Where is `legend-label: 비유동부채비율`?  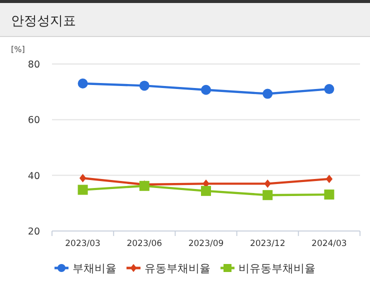 legend-label: 비유동부채비율 is located at coordinates (277, 268).